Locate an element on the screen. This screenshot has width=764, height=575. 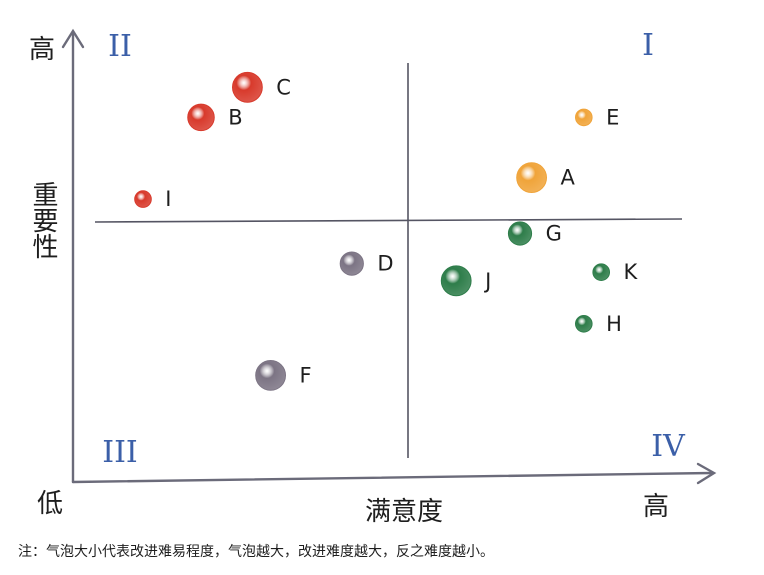
y-axis-high-label: 高 is located at coordinates (42, 50).